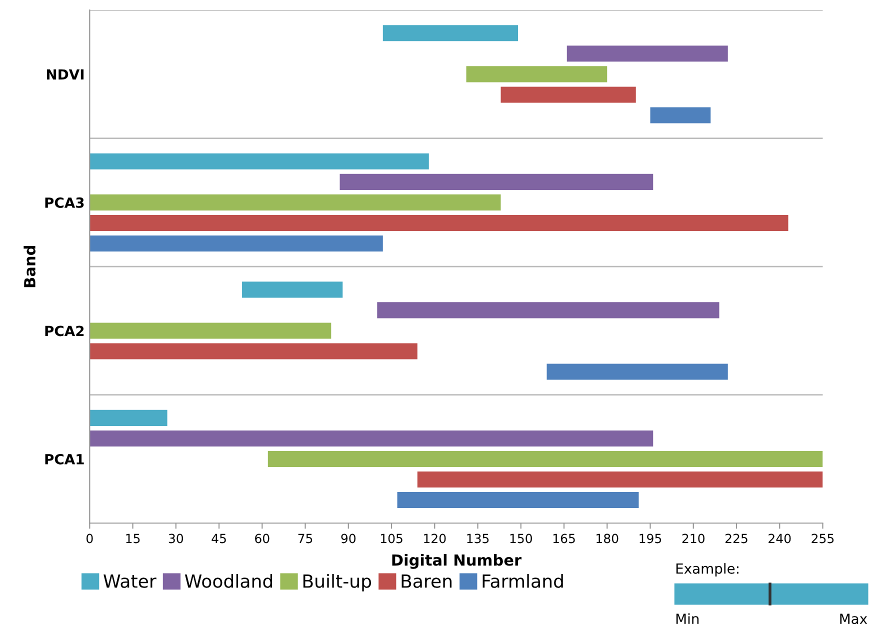 This screenshot has height=628, width=879. What do you see at coordinates (521, 539) in the screenshot?
I see `x-tick-label: 150` at bounding box center [521, 539].